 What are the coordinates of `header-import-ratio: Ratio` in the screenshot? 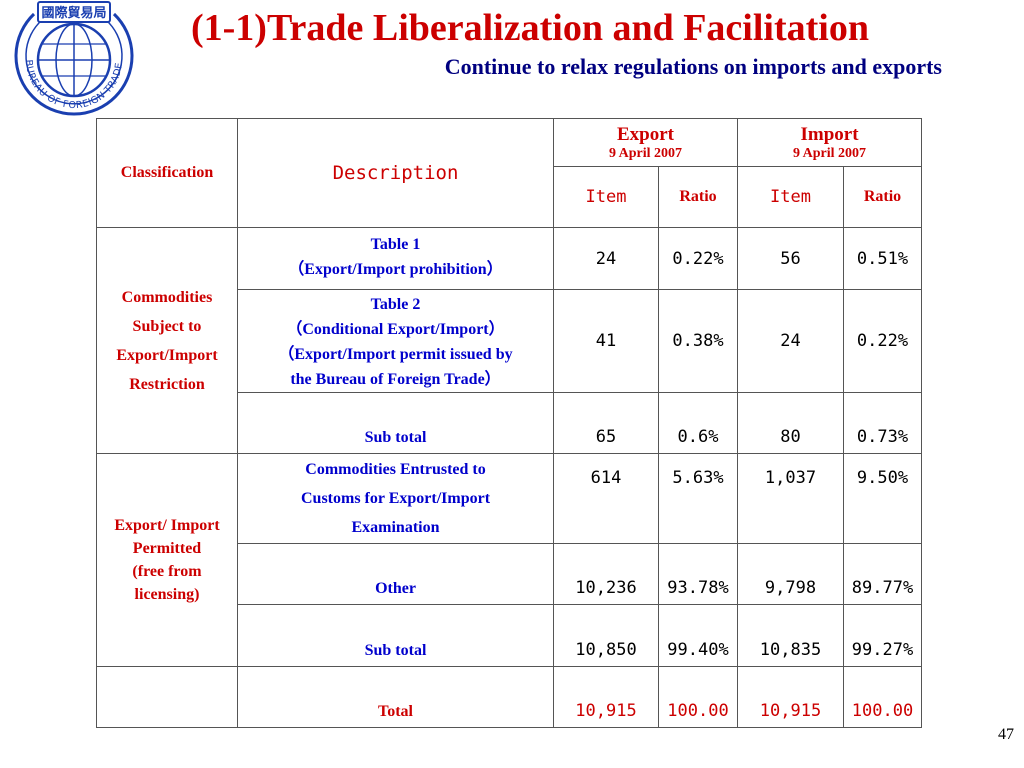 It's located at (882, 197).